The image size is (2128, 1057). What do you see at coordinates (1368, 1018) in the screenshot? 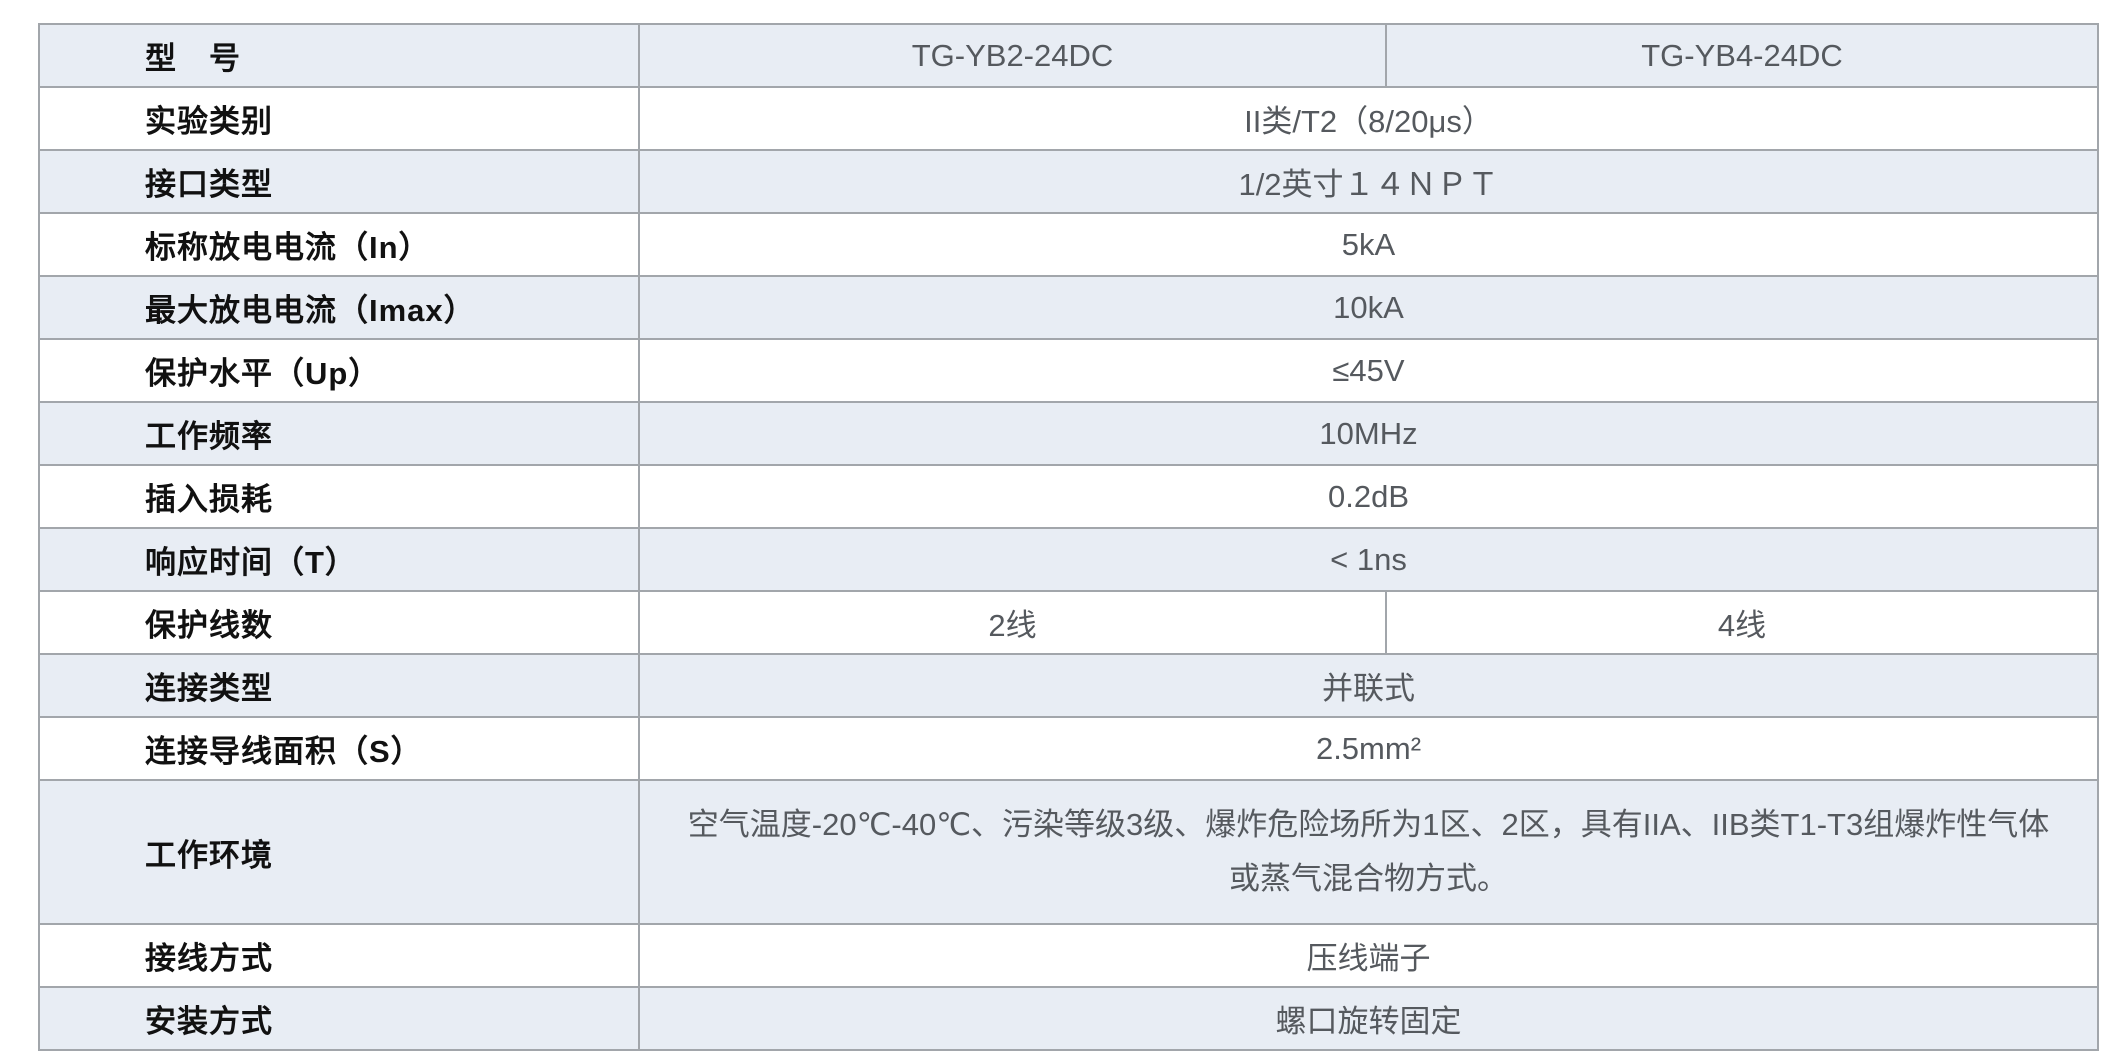
I see `value-mounting-method: 螺口旋转固定` at bounding box center [1368, 1018].